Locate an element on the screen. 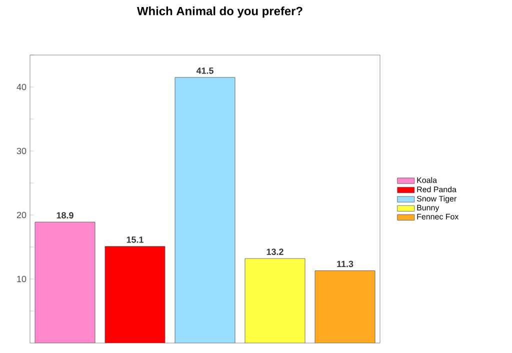  data-label: 13.2 is located at coordinates (275, 251).